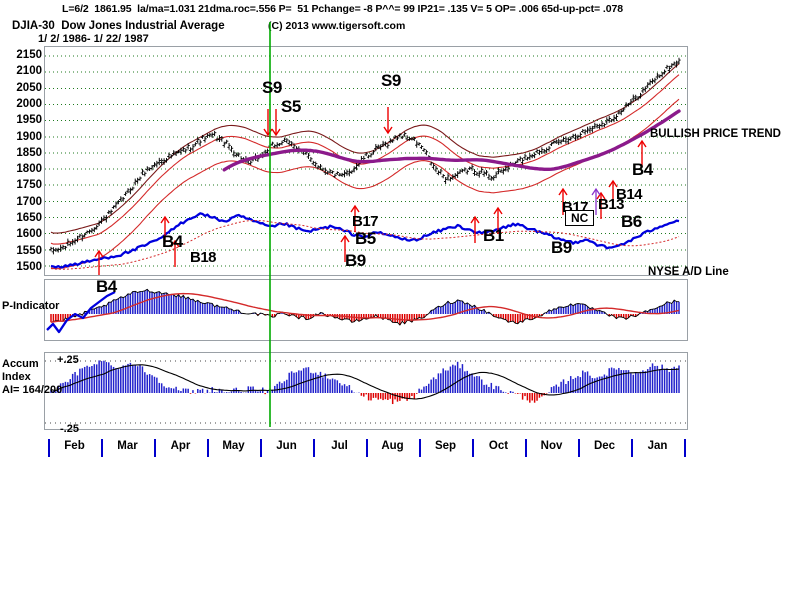 The height and width of the screenshot is (600, 800). I want to click on signal-label-b1-9: B1, so click(493, 235).